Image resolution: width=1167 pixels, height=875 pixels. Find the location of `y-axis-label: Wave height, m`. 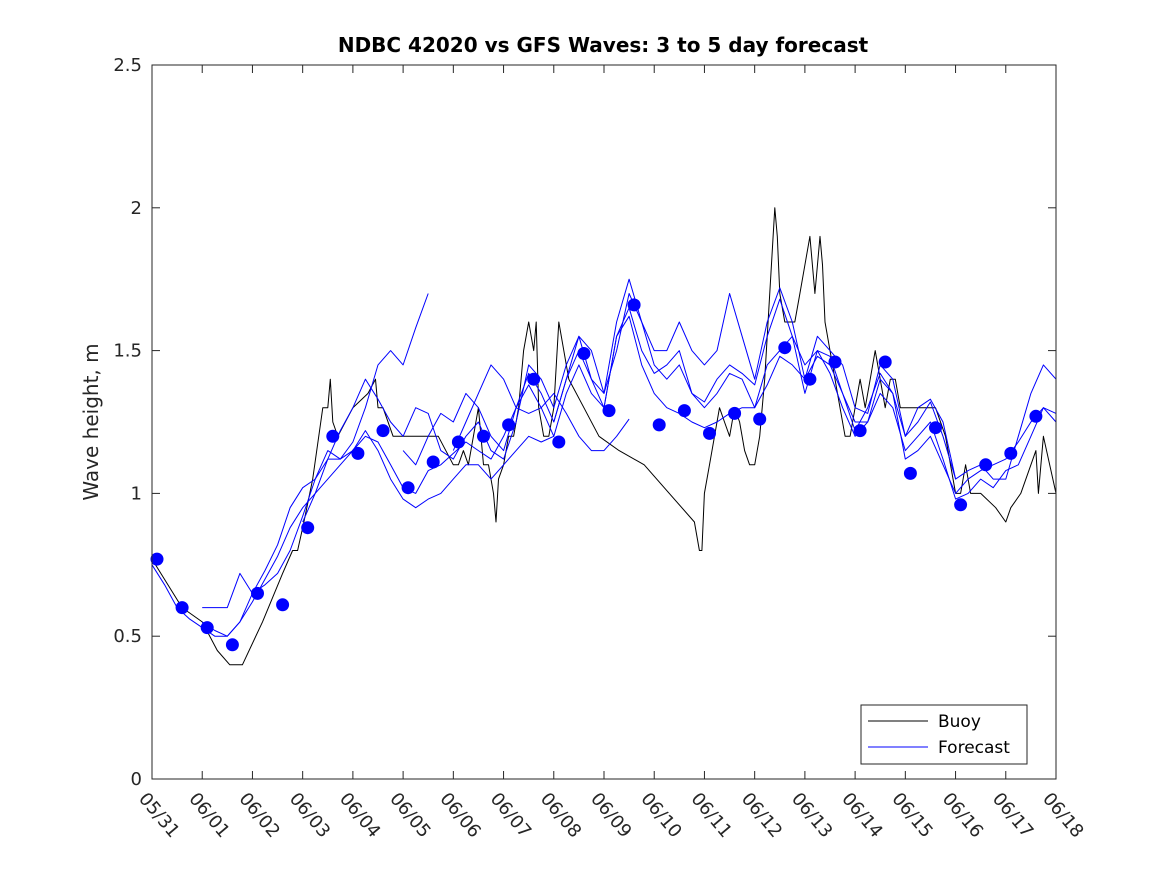

y-axis-label: Wave height, m is located at coordinates (91, 421).